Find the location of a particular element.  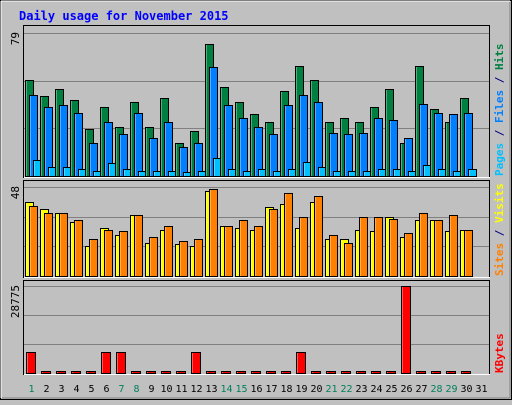

day-label-3: 3 is located at coordinates (61, 389).